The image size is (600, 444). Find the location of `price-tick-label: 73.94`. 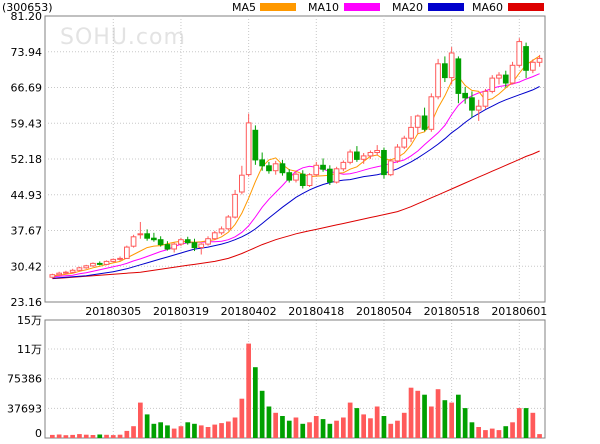

price-tick-label: 73.94 is located at coordinates (27, 52).